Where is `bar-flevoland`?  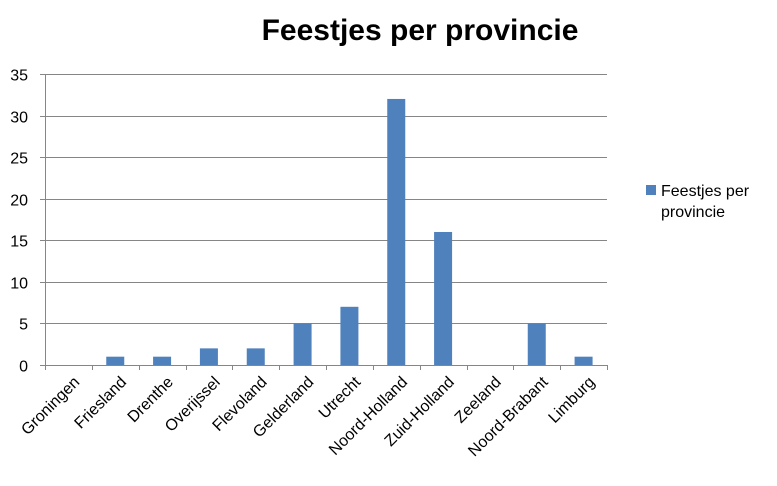 bar-flevoland is located at coordinates (255, 356).